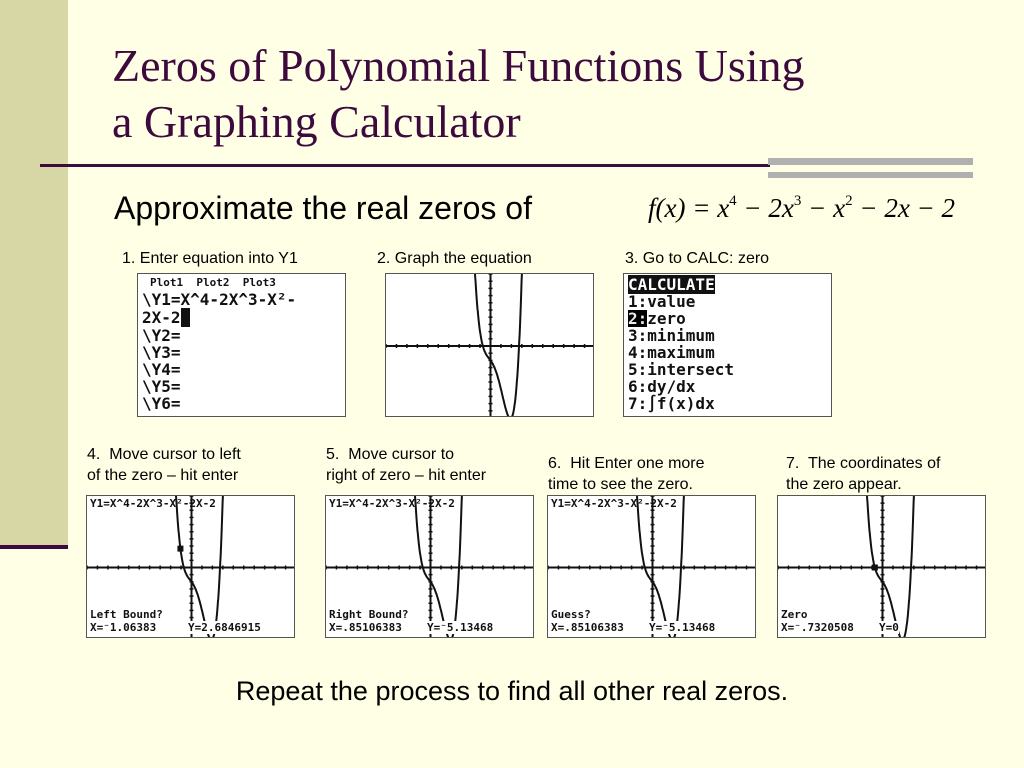  Describe the element at coordinates (768, 208) in the screenshot. I see `equation-term: − 2x` at that location.